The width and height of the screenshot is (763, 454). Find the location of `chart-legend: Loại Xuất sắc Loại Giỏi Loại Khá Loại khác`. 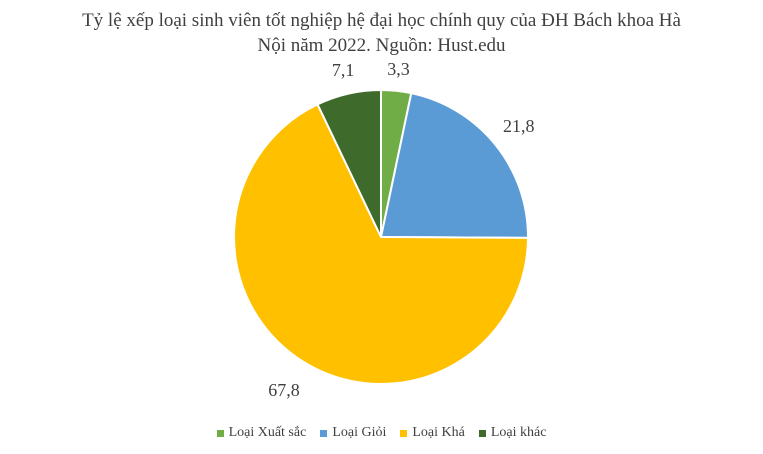

chart-legend: Loại Xuất sắc Loại Giỏi Loại Khá Loại khác is located at coordinates (381, 433).